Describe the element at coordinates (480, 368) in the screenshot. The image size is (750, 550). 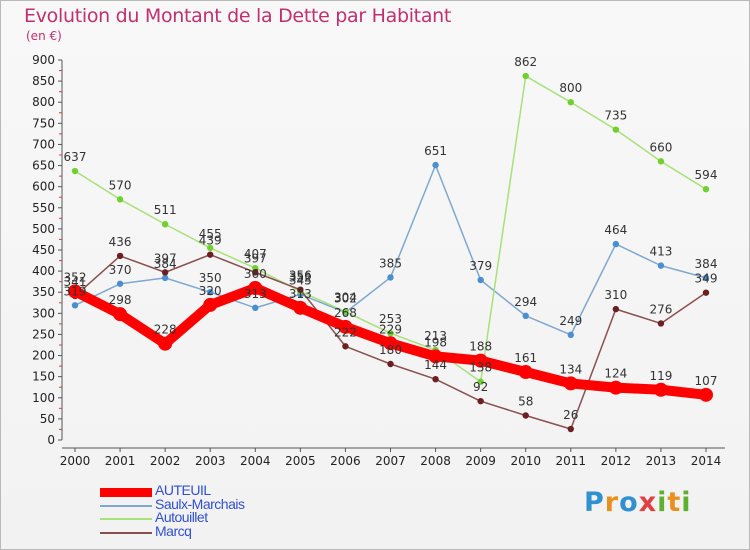
I see `data-label: 138` at that location.